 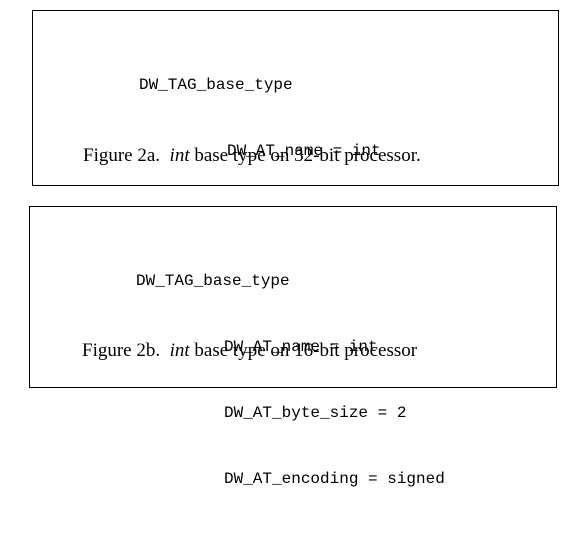 What do you see at coordinates (315, 413) in the screenshot?
I see `code-attr-line: DW_AT_byte_size = 2` at bounding box center [315, 413].